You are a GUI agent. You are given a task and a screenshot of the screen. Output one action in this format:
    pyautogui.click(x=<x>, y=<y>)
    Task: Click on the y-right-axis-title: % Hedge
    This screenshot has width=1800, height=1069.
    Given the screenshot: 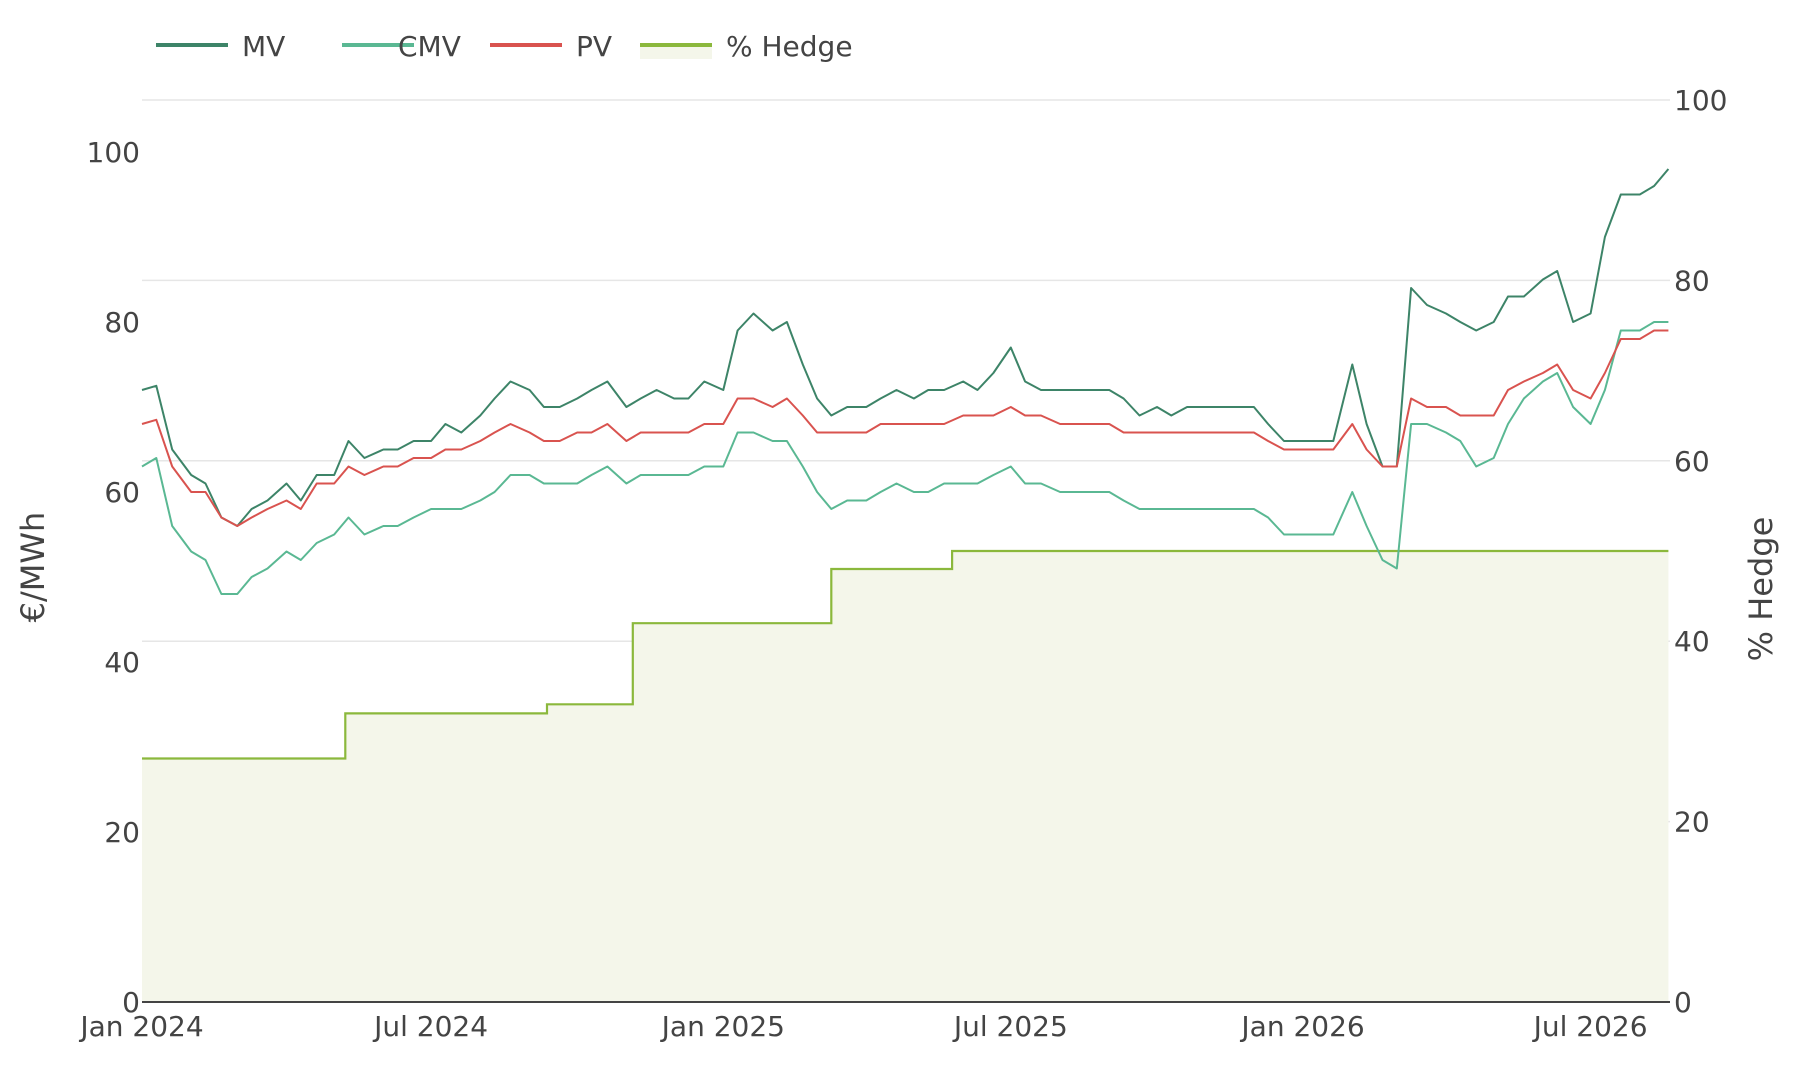 What is the action you would take?
    pyautogui.click(x=1761, y=589)
    